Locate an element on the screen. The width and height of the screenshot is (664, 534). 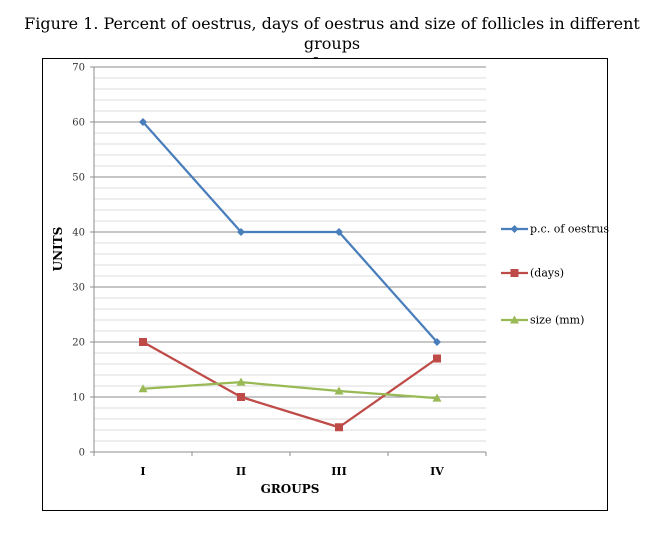
y-axis-title: UNITS is located at coordinates (58, 249).